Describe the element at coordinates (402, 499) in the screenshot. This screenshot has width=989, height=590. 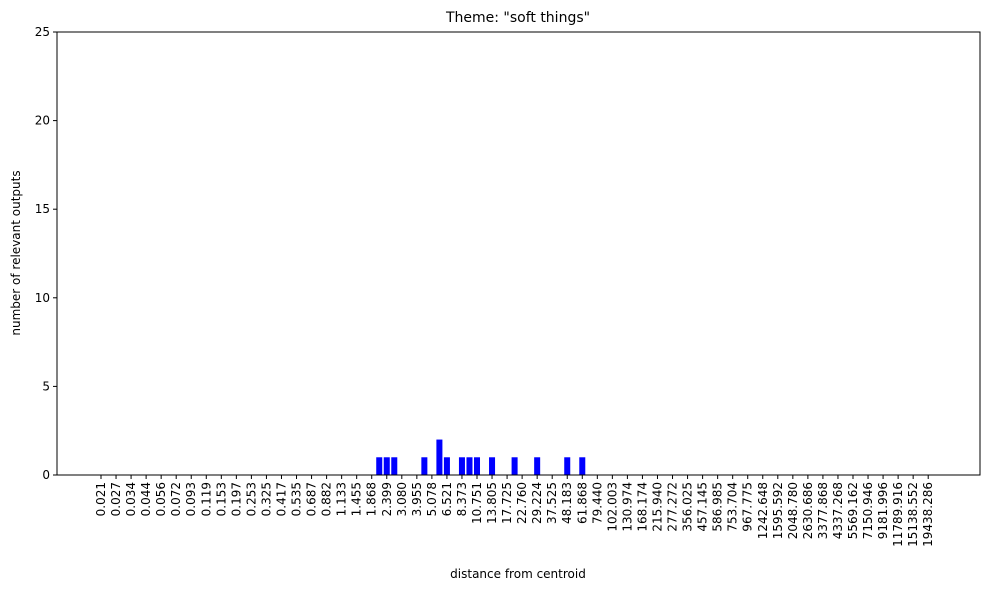
I see `x-tick-label: 3.080` at that location.